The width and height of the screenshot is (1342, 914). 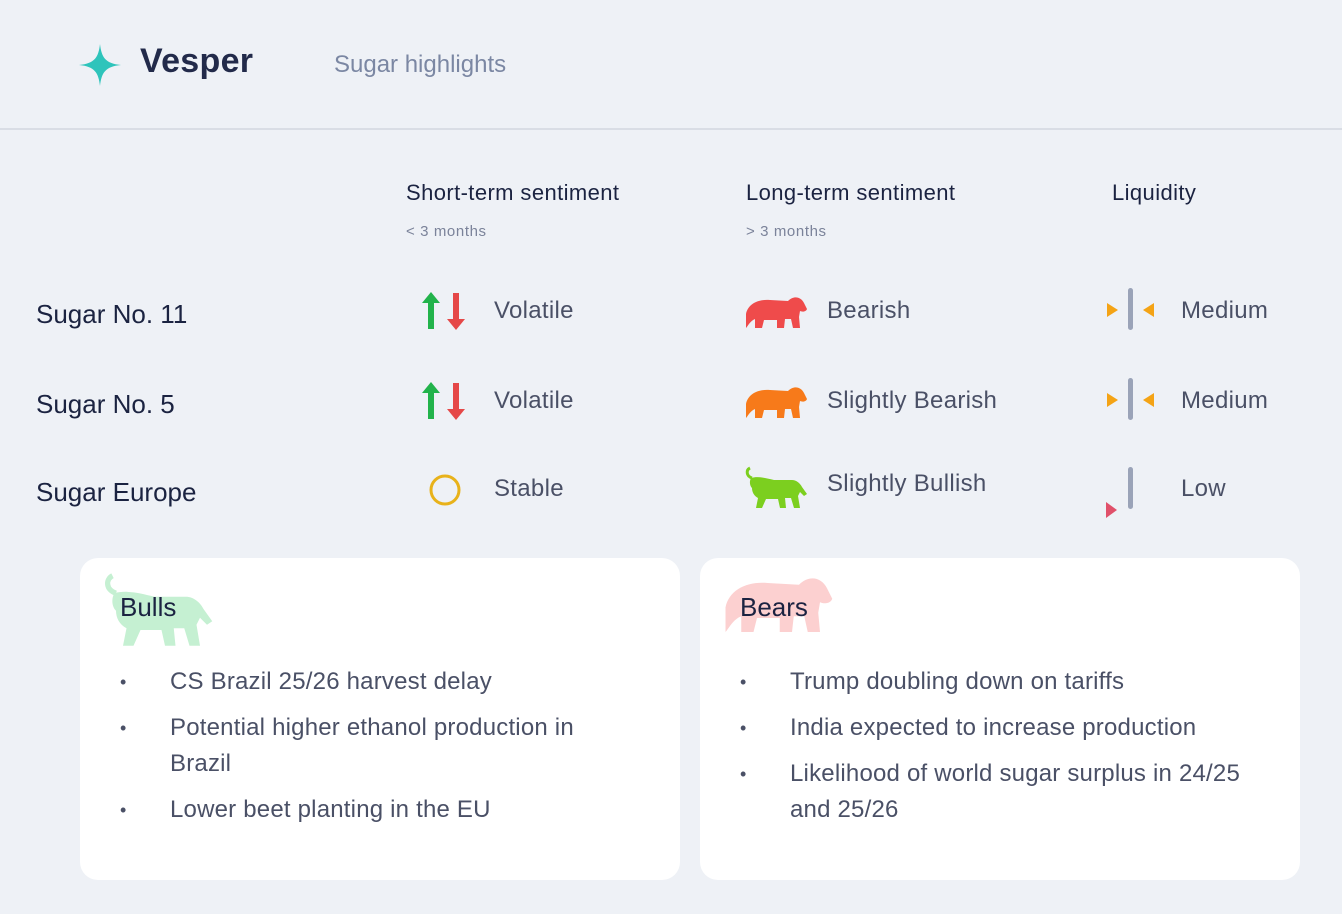 What do you see at coordinates (148, 607) in the screenshot?
I see `bulls-title: Bulls` at bounding box center [148, 607].